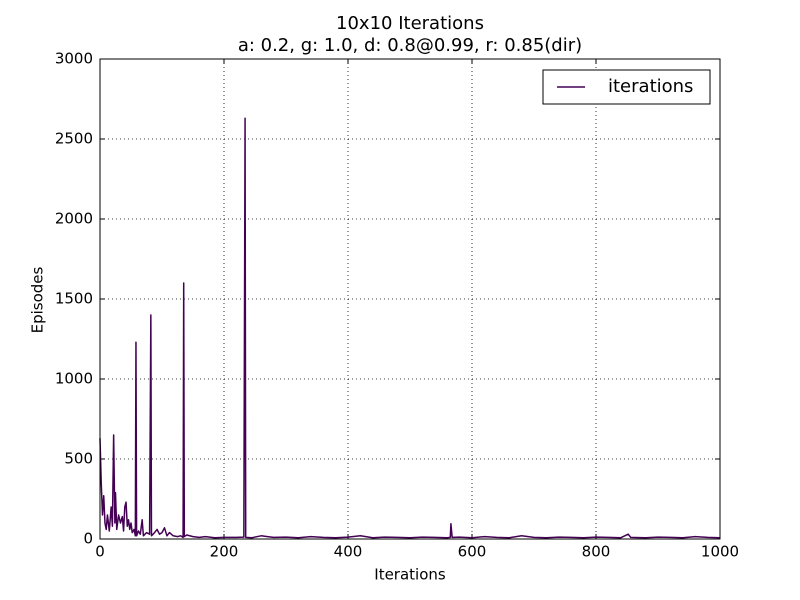  Describe the element at coordinates (224, 552) in the screenshot. I see `x-tick-label: 200` at that location.